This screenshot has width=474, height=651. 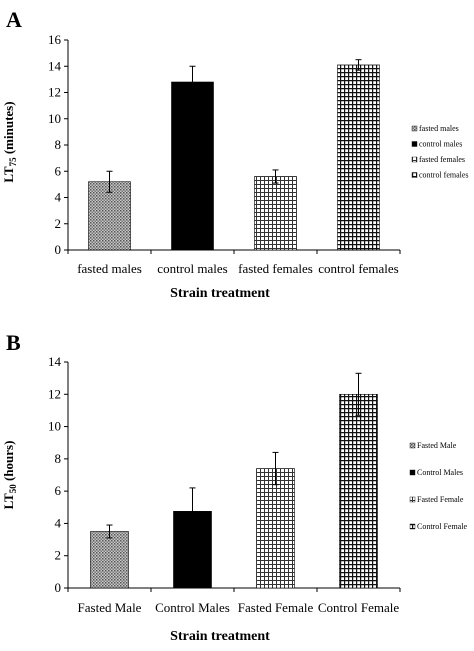 I want to click on svg-text: LT50 (hours), so click(x=9, y=475).